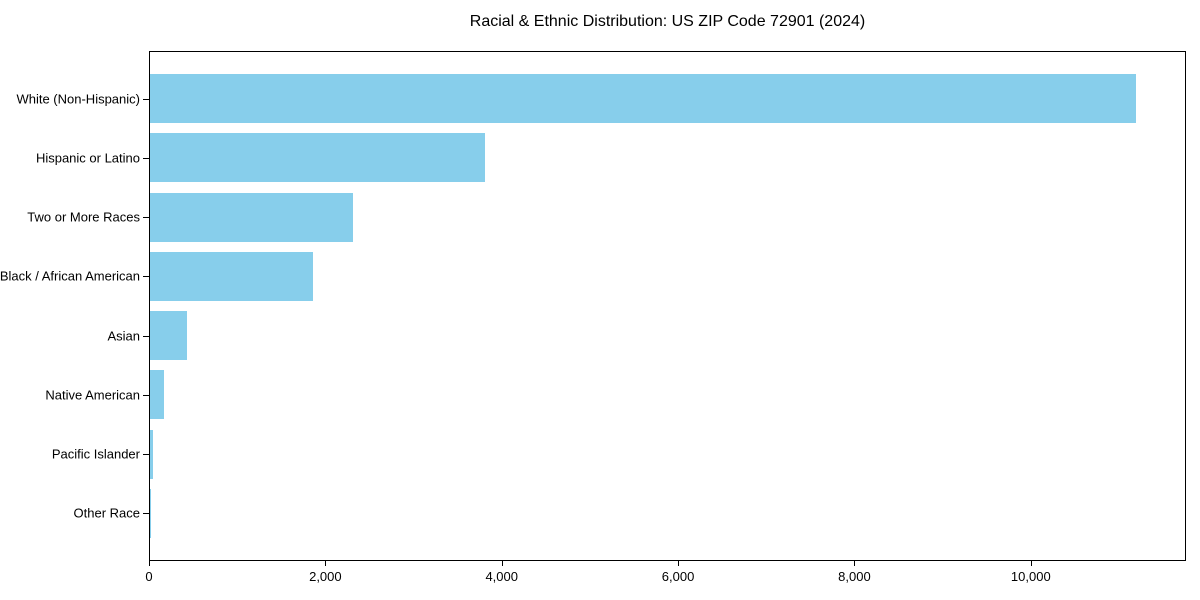 The height and width of the screenshot is (600, 1200). Describe the element at coordinates (70, 276) in the screenshot. I see `y-tick-label: Black / African American` at that location.